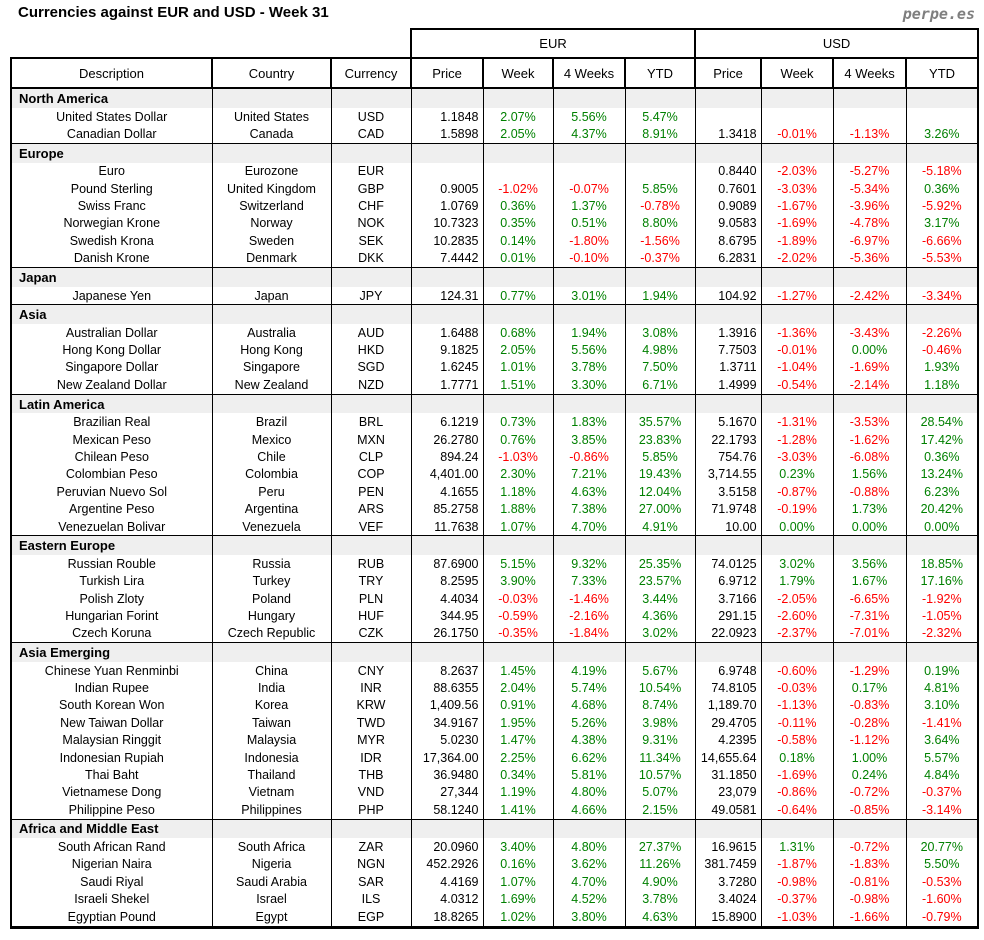  I want to click on ytd-cell: -5.18%, so click(942, 171).